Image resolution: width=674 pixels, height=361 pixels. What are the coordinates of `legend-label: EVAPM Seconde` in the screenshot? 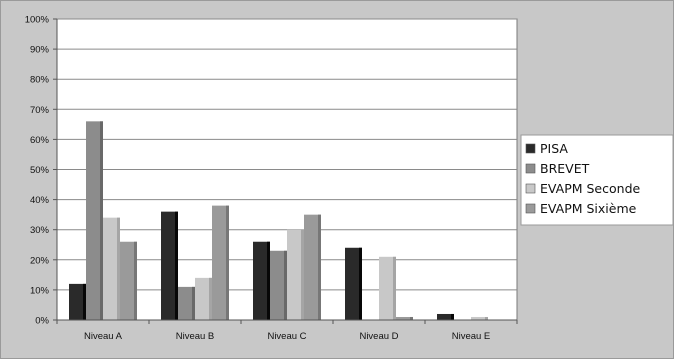 It's located at (590, 188).